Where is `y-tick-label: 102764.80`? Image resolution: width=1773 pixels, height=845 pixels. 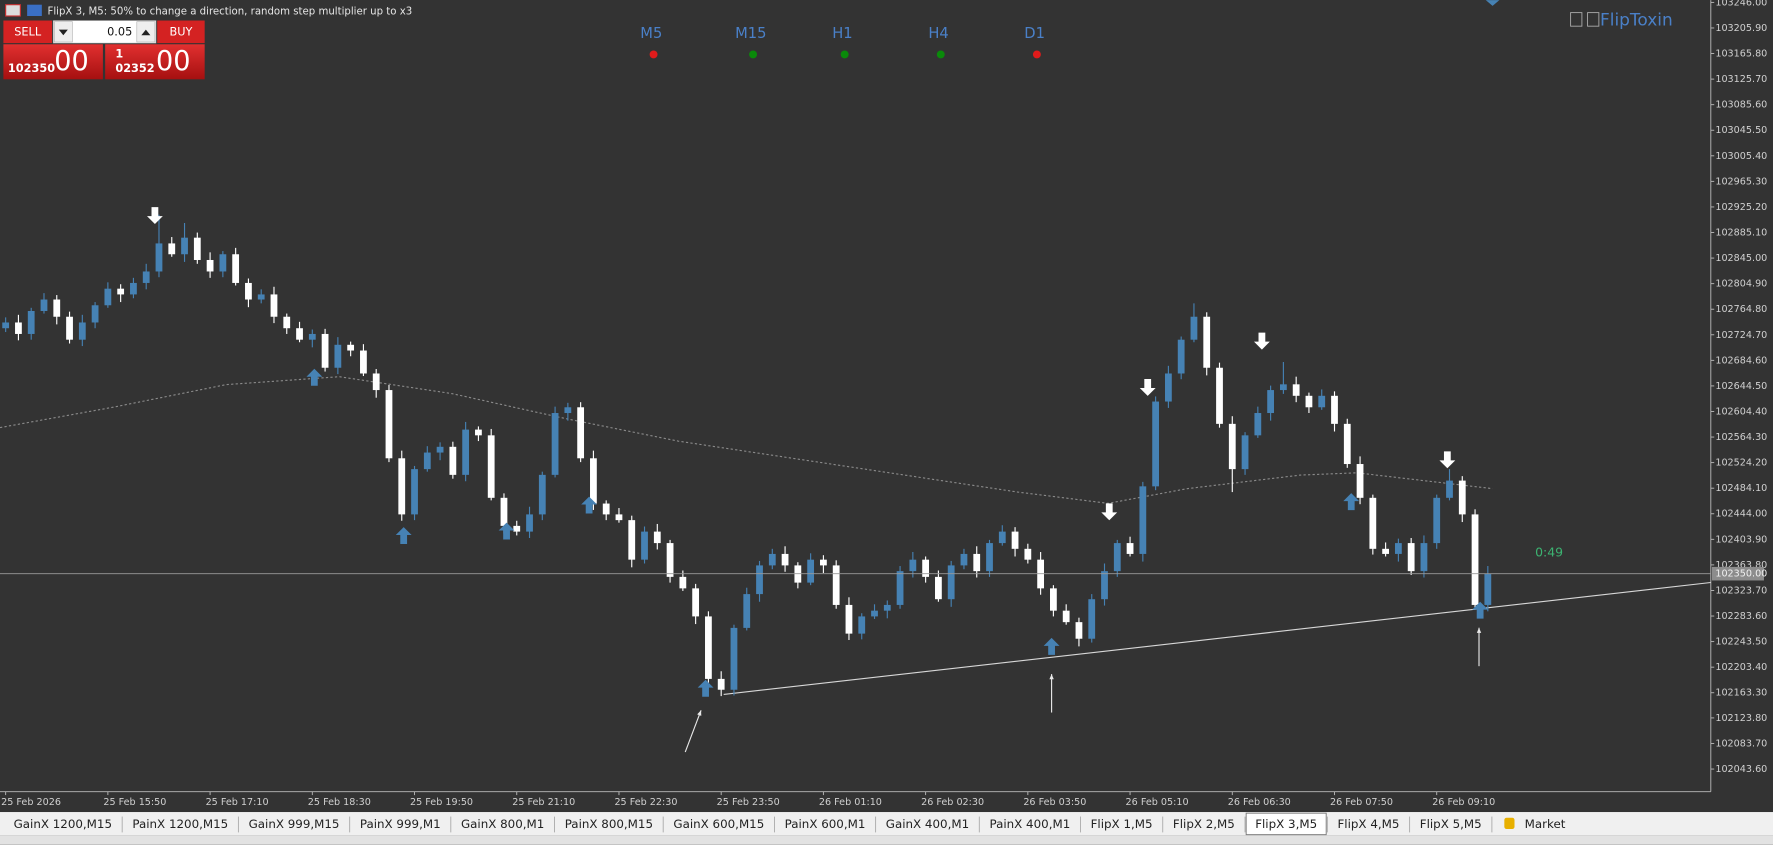
y-tick-label: 102764.80 is located at coordinates (1741, 309).